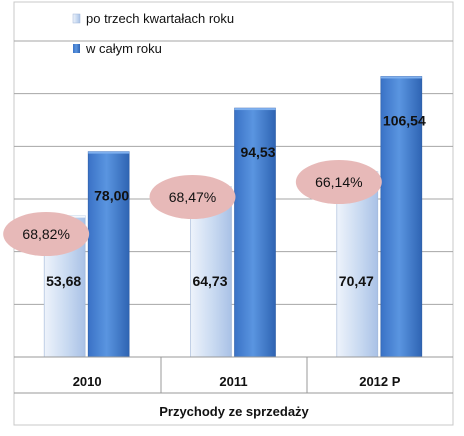 Image resolution: width=464 pixels, height=436 pixels. I want to click on ratio-label: 68,82%, so click(45, 234).